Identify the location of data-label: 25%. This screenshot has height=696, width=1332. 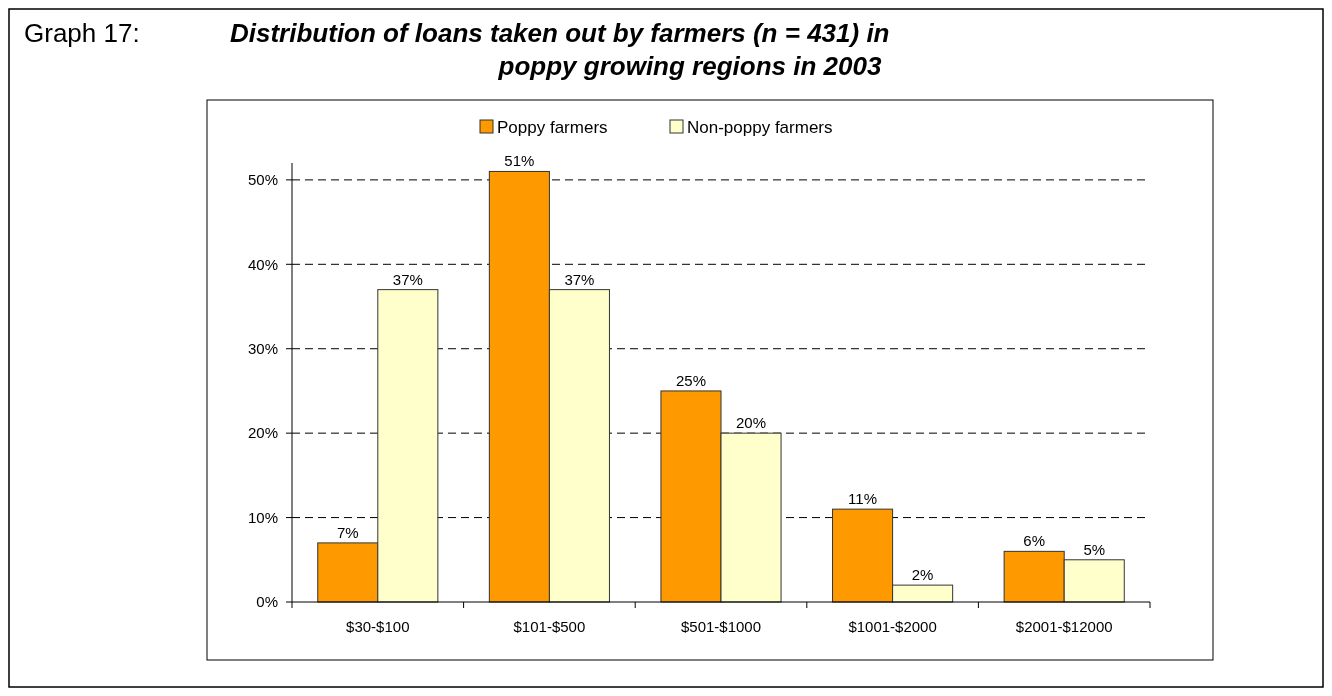
(690, 380).